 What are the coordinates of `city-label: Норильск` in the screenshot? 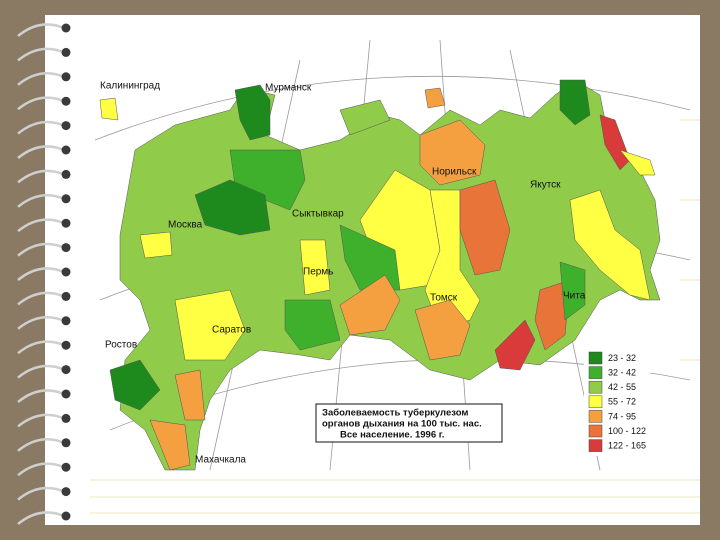 It's located at (454, 172).